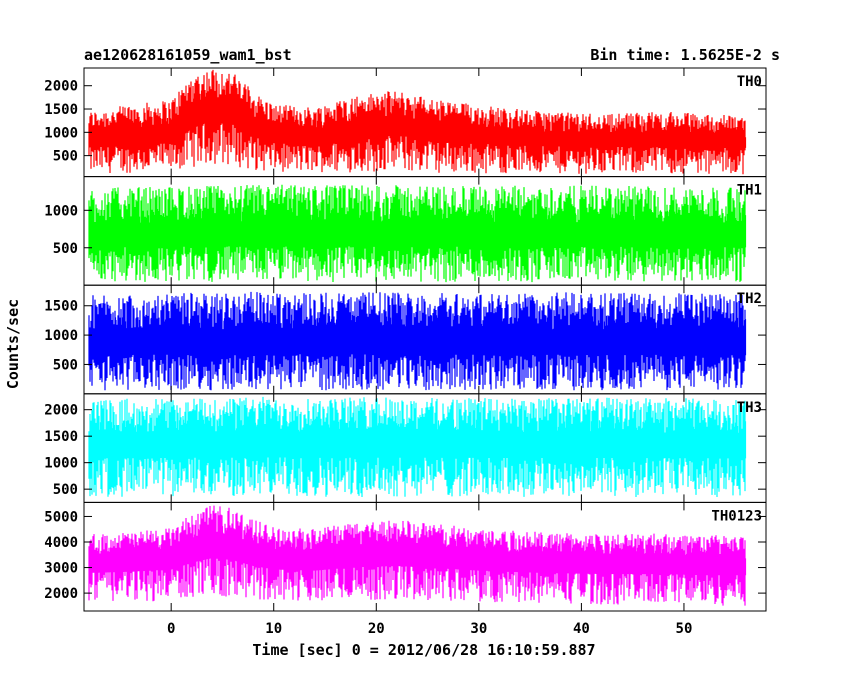 Image resolution: width=850 pixels, height=680 pixels. I want to click on x-tick-label: 10, so click(273, 629).